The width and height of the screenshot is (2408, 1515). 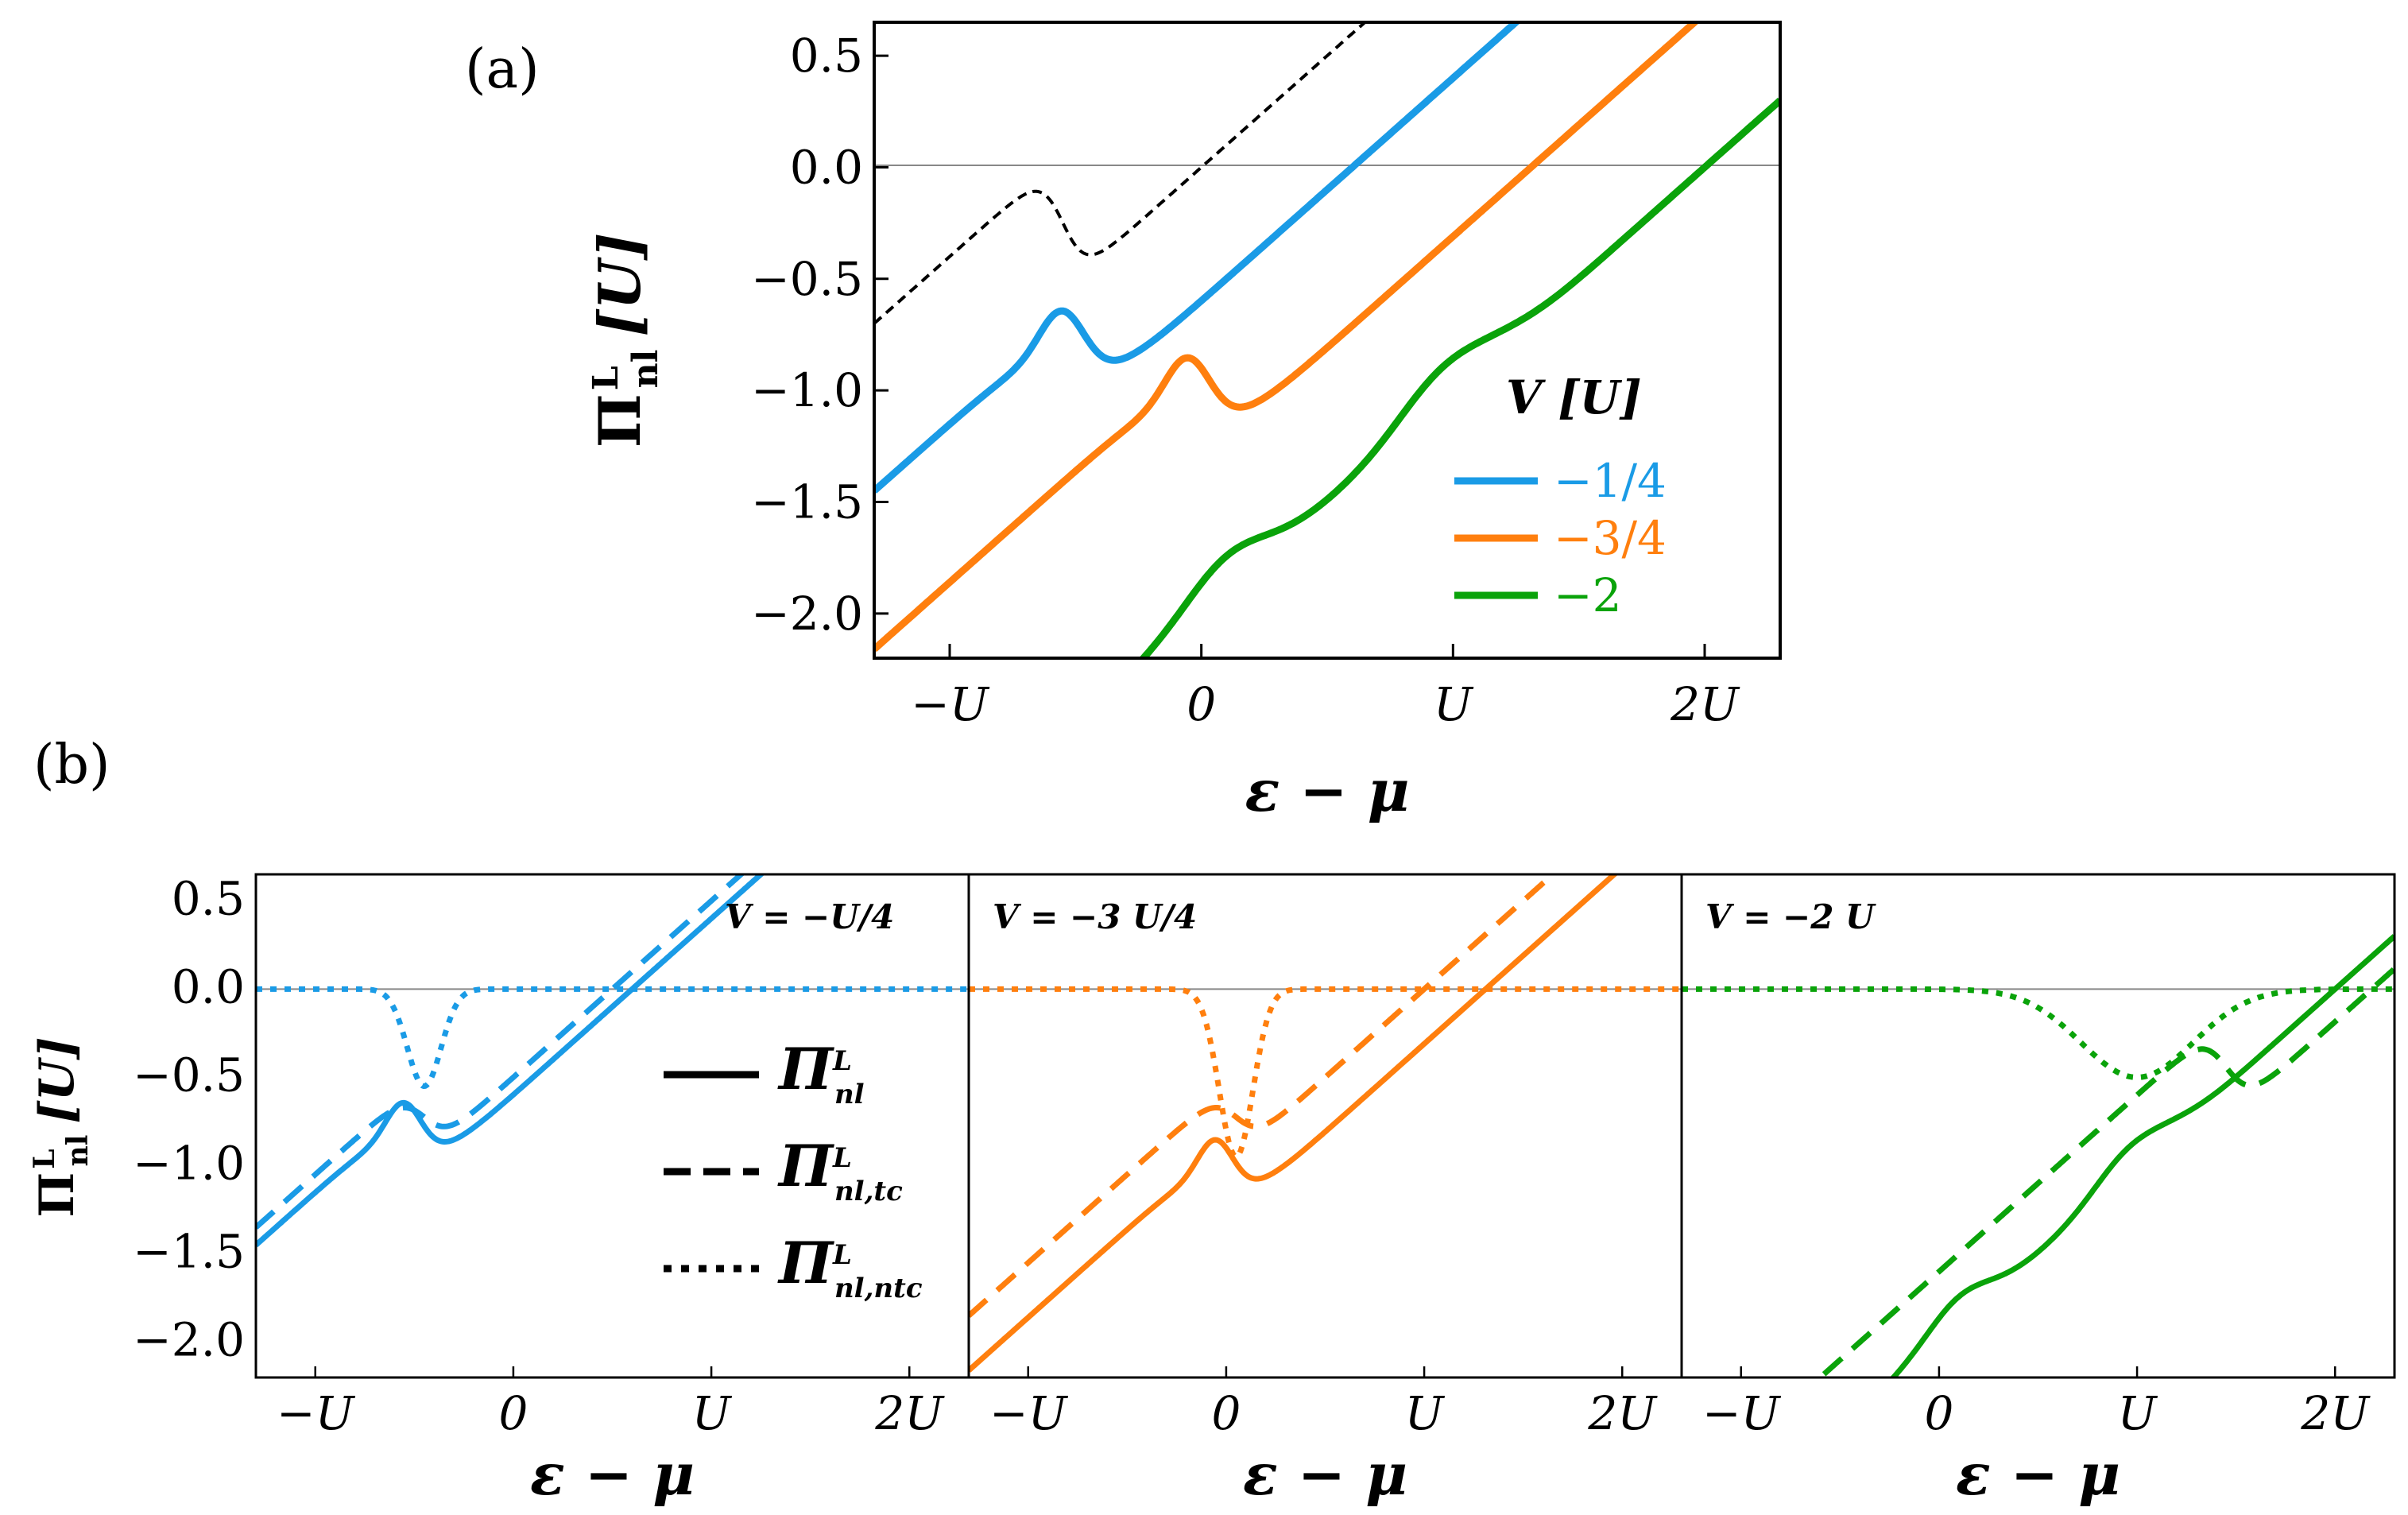 I want to click on xtick-label-a: −U, so click(x=951, y=704).